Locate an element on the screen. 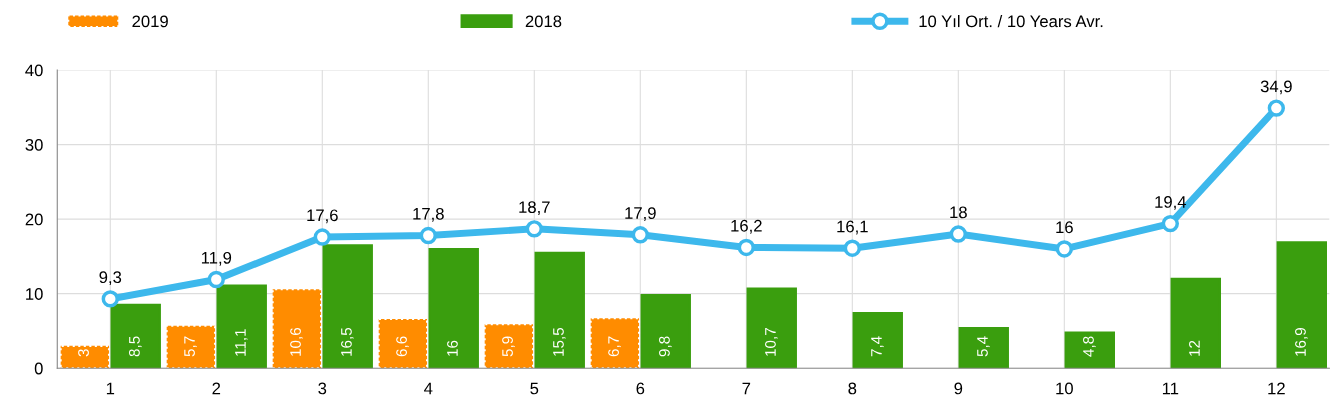 The height and width of the screenshot is (417, 1332). data-label: 10,6 is located at coordinates (296, 341).